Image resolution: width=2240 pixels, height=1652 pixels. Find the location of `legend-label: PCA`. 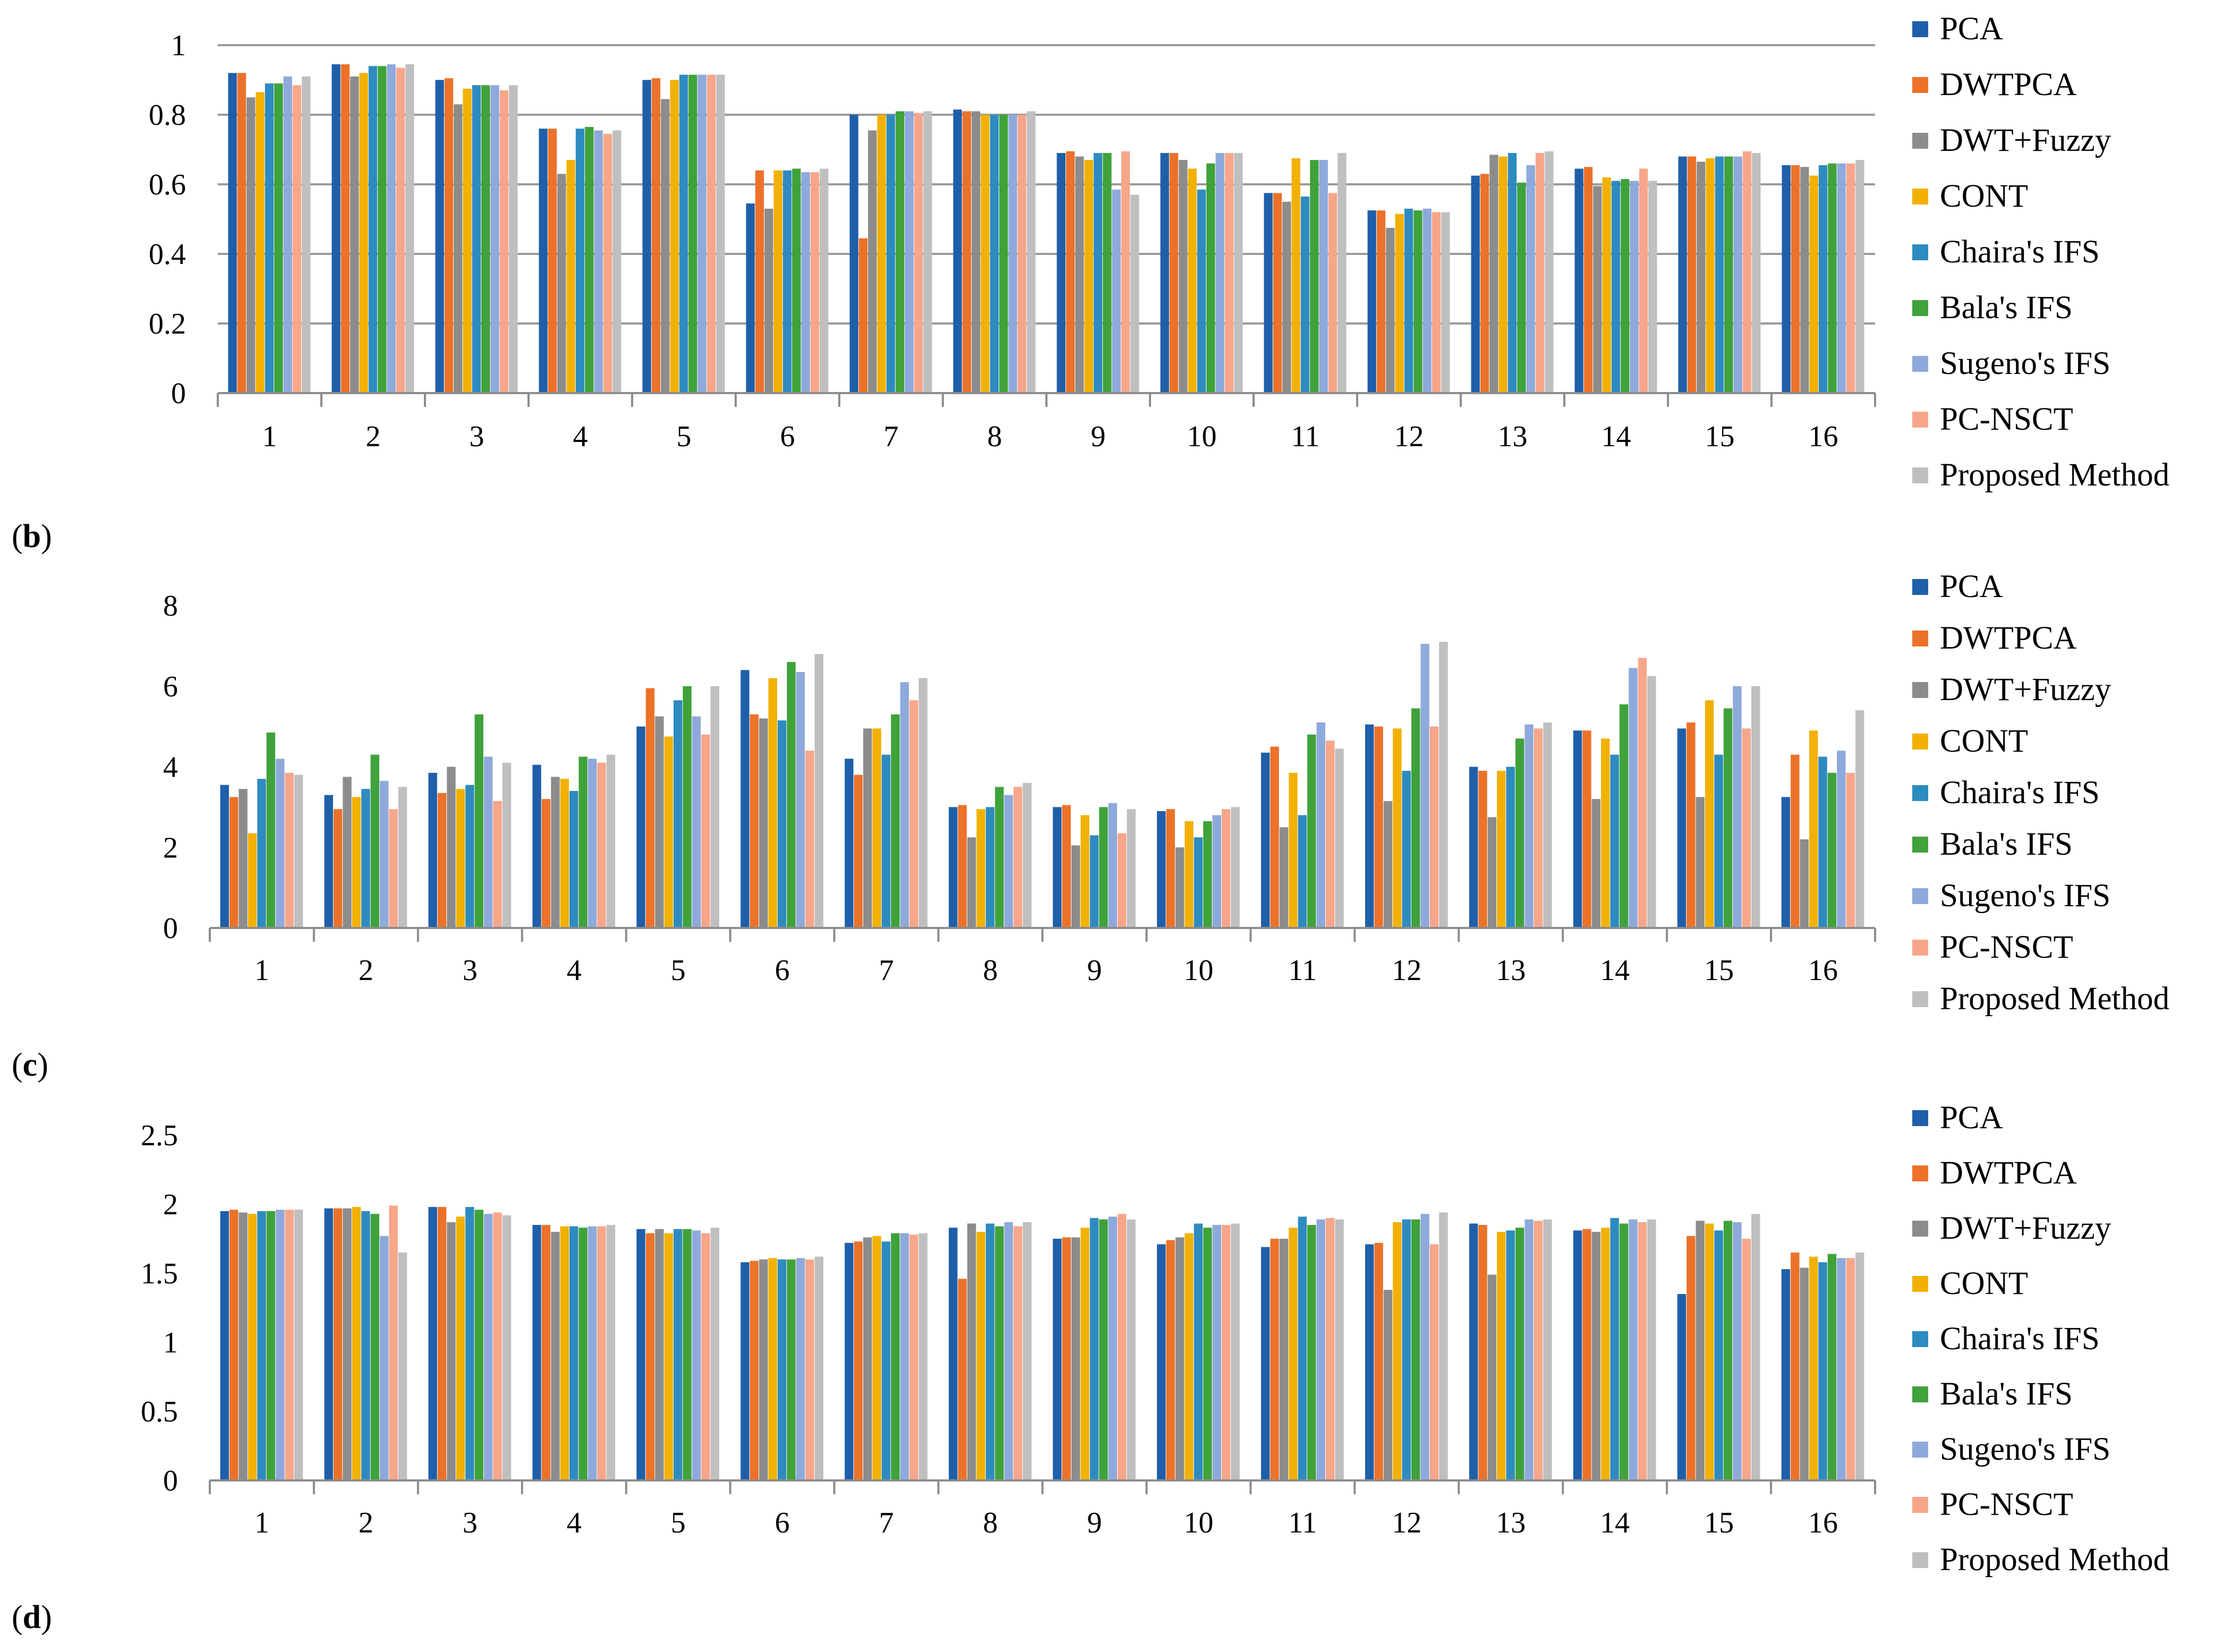

legend-label: PCA is located at coordinates (1971, 1118).